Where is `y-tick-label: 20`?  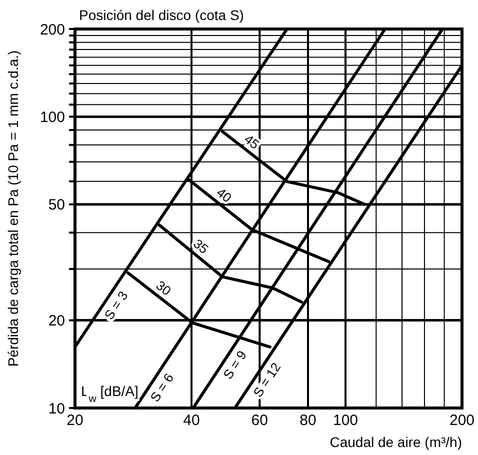 y-tick-label: 20 is located at coordinates (56, 321).